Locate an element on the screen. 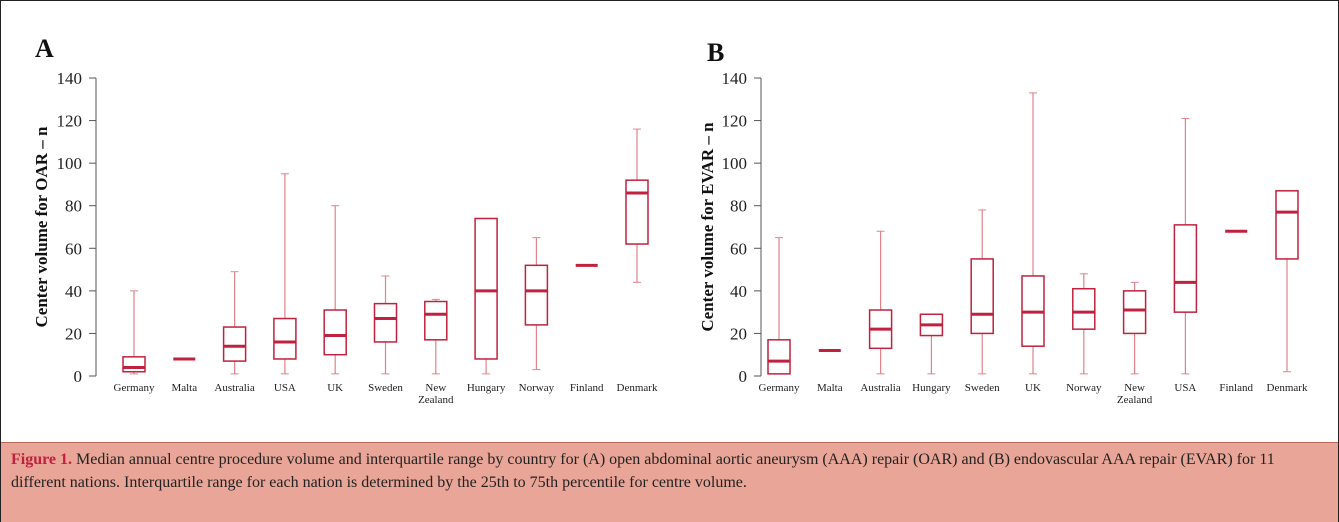  y-axis-label: Center volume for OAR – n is located at coordinates (41, 227).